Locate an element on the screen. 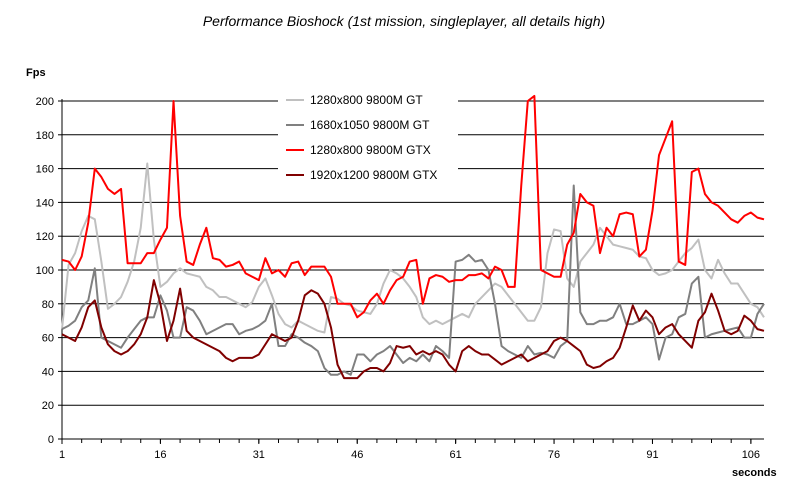 The width and height of the screenshot is (800, 501). legend-label-1: 1280x800 9800M GT is located at coordinates (366, 100).